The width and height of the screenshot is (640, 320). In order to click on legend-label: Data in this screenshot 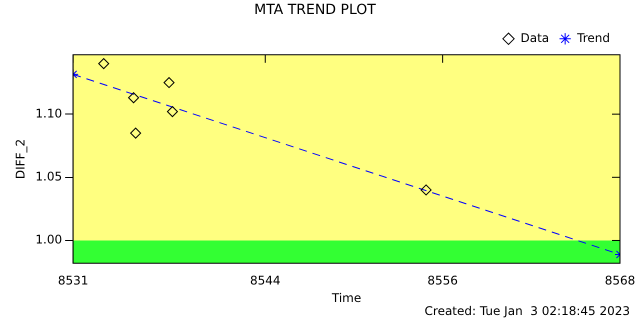, I will do `click(535, 37)`.